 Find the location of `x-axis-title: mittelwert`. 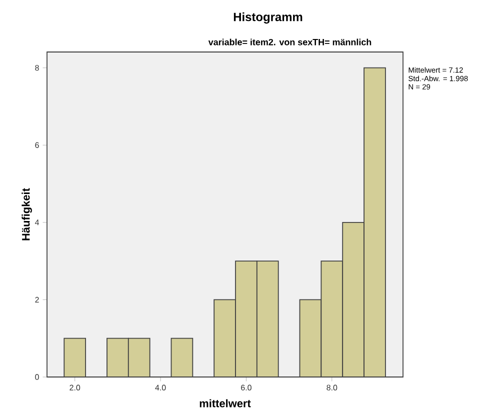

x-axis-title: mittelwert is located at coordinates (225, 403).